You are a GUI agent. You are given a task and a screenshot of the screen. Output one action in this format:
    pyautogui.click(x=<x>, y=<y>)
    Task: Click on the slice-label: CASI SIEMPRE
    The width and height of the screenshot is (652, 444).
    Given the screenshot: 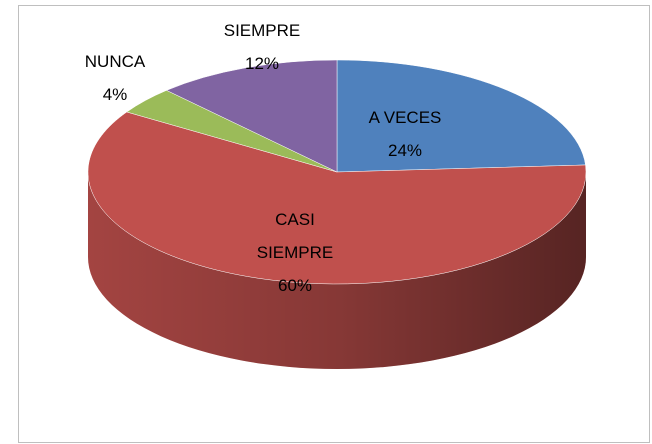 What is the action you would take?
    pyautogui.click(x=295, y=236)
    